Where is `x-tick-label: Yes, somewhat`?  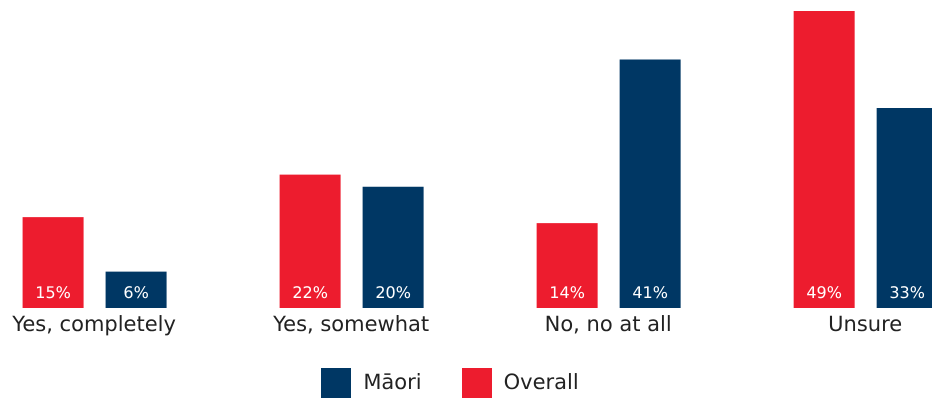 x-tick-label: Yes, somewhat is located at coordinates (351, 324).